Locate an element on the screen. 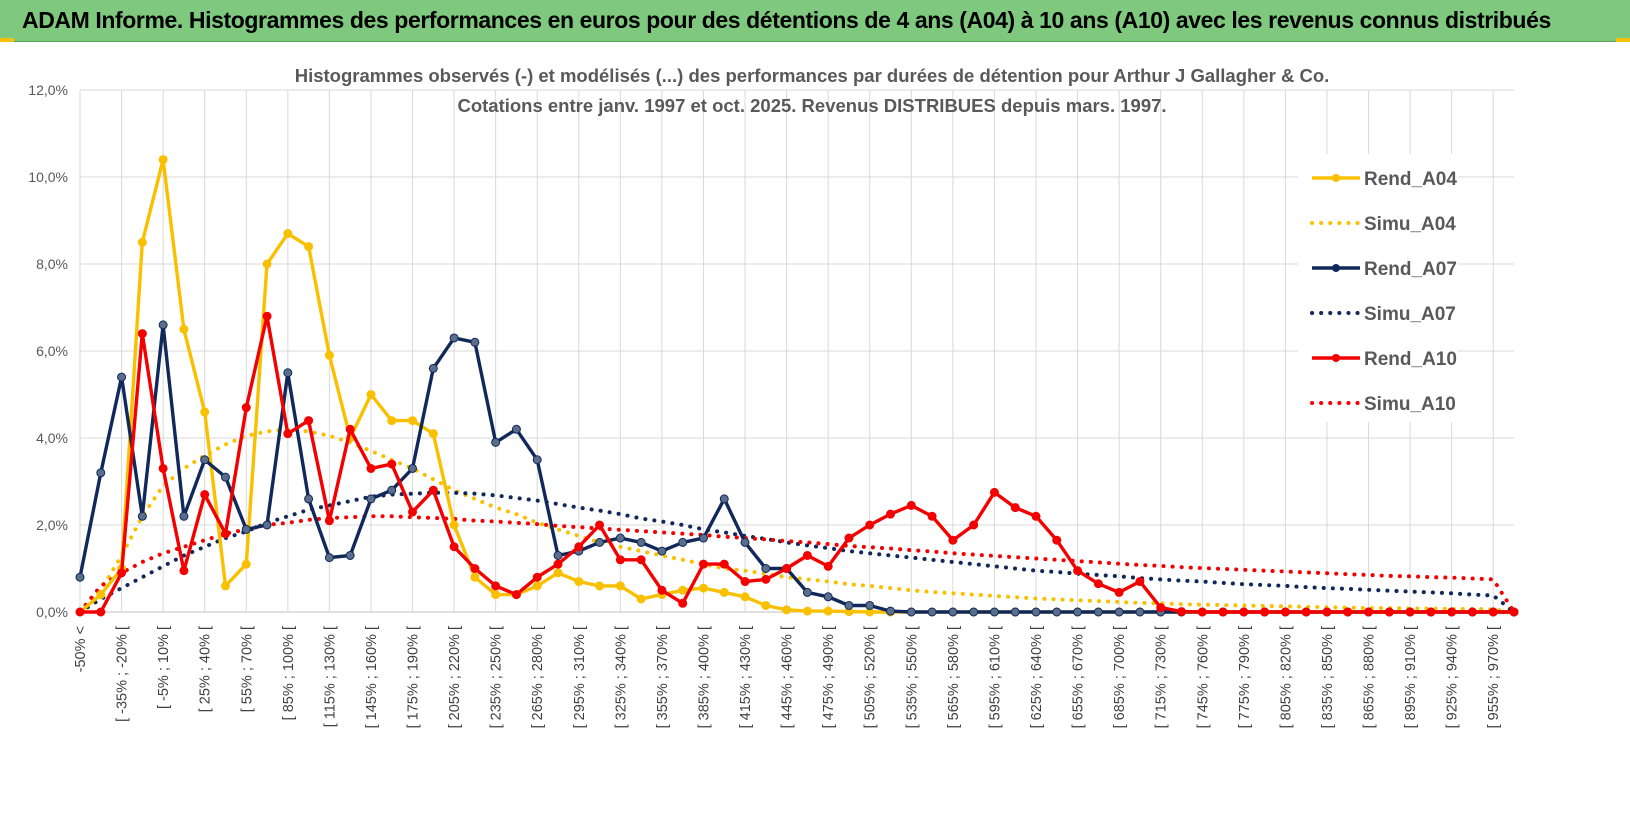 The image size is (1630, 815). y-tick-label: 2,0% is located at coordinates (52, 525).